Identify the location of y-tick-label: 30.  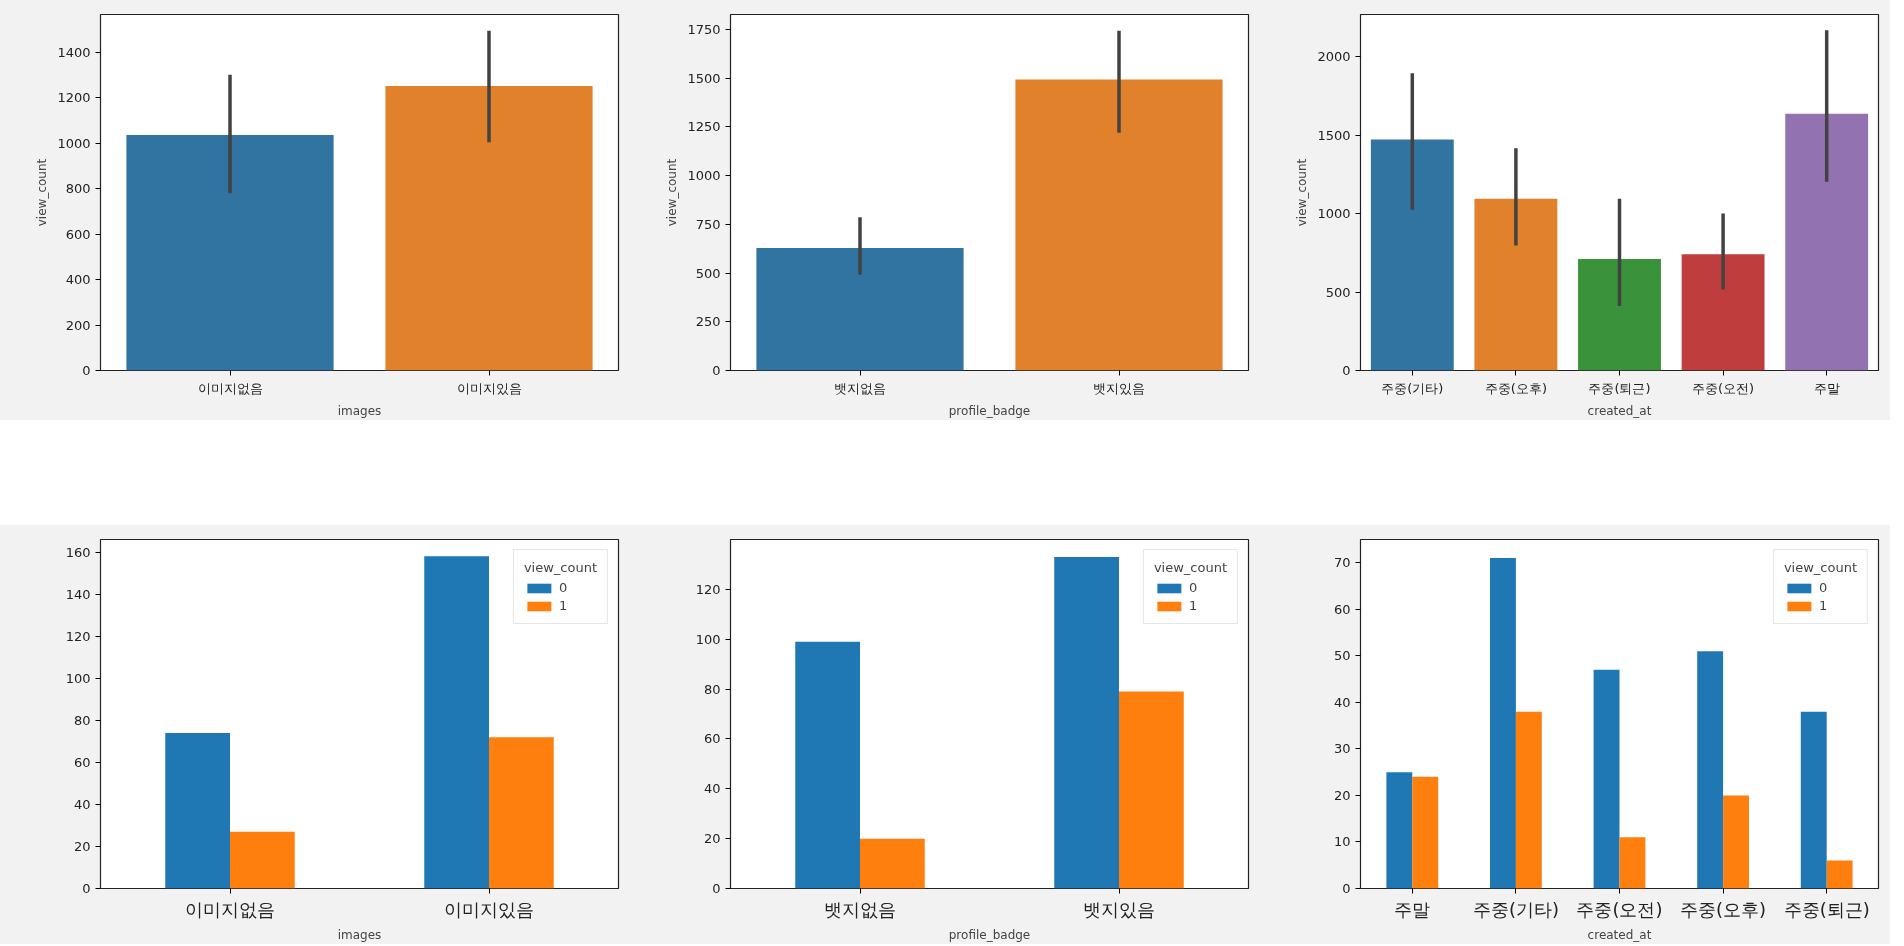
(1342, 749).